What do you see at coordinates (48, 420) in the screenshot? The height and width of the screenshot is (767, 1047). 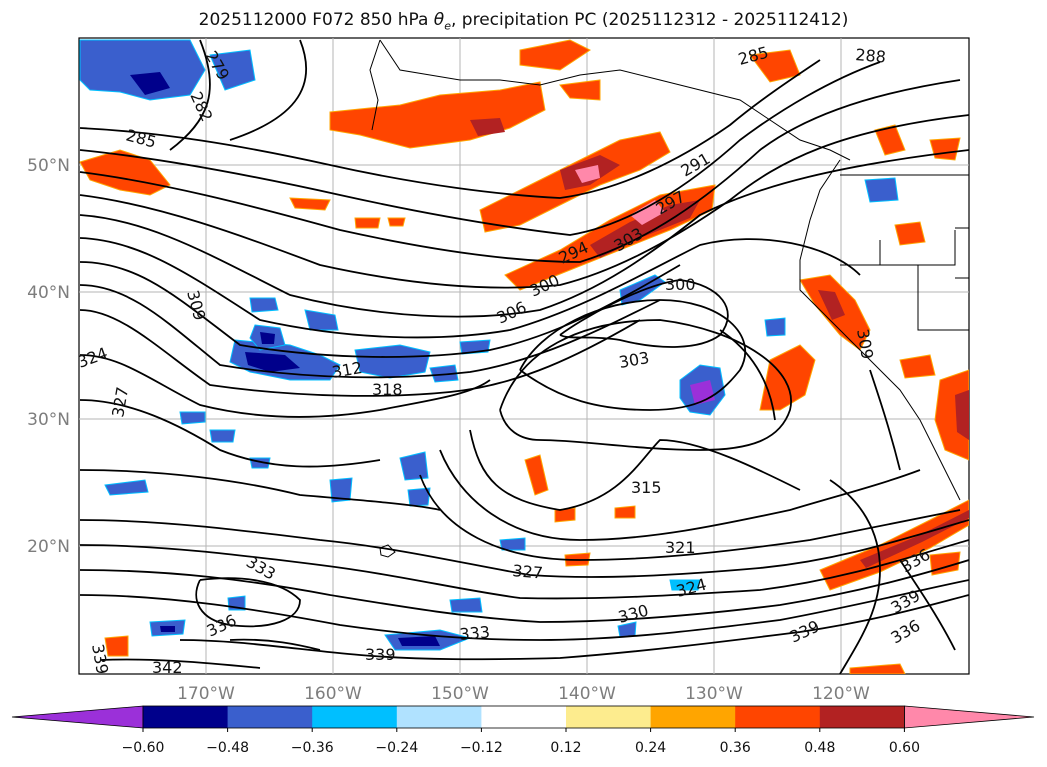 I see `lat-label: 30°N` at bounding box center [48, 420].